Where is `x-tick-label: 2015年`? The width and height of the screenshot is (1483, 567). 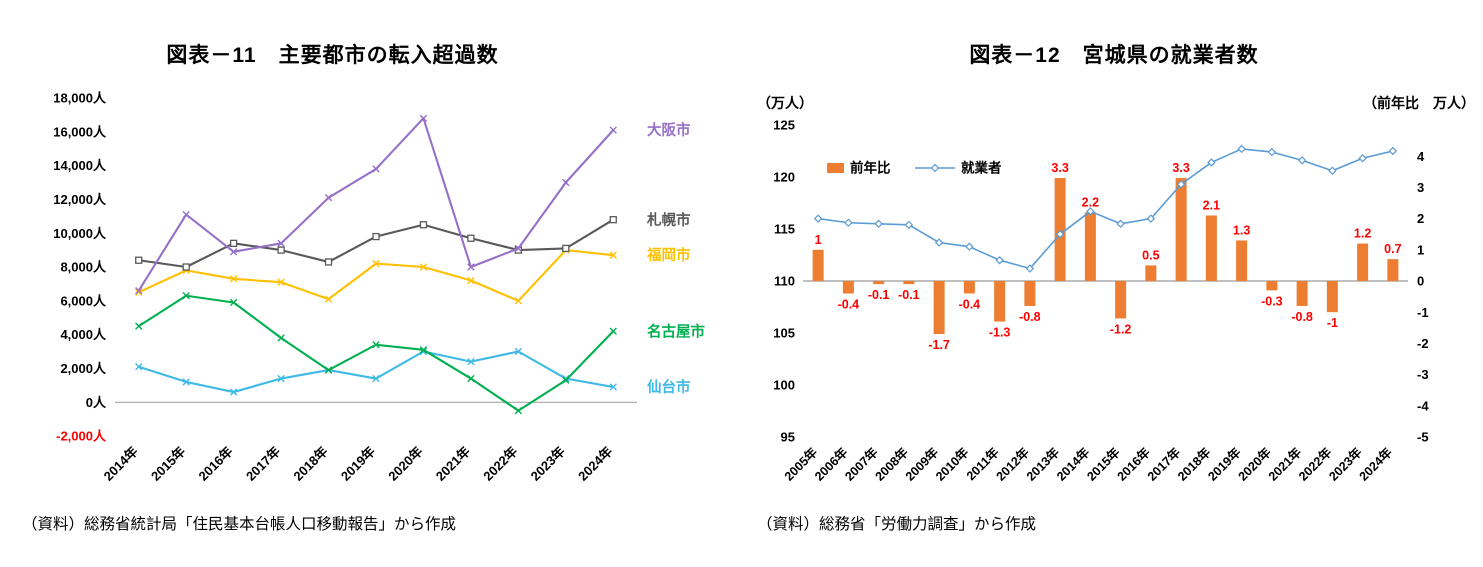 x-tick-label: 2015年 is located at coordinates (1103, 463).